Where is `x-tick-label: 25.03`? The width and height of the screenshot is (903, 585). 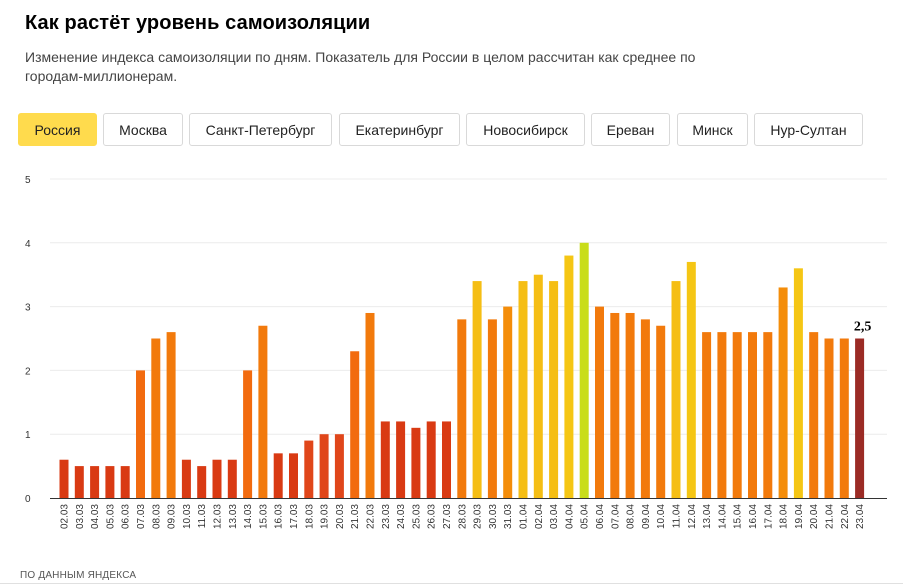 x-tick-label: 25.03 is located at coordinates (416, 516).